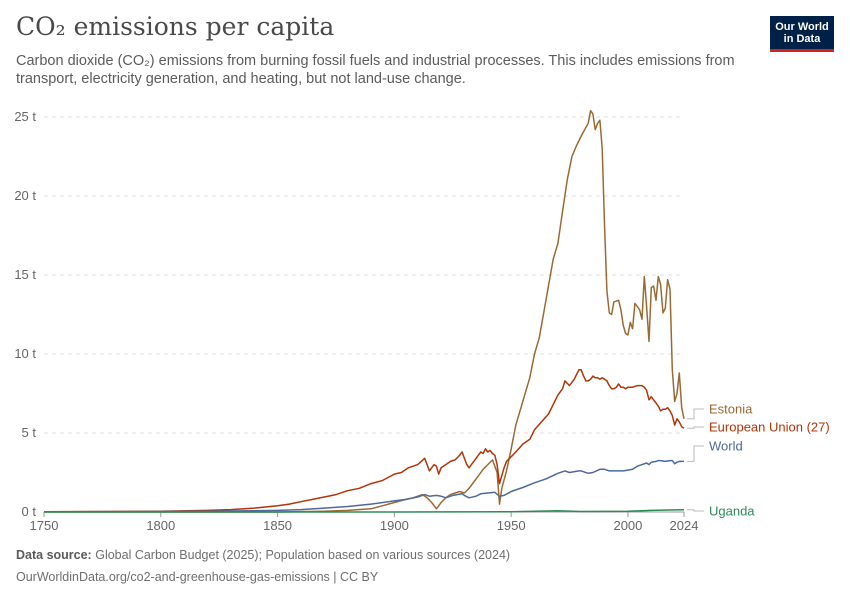  Describe the element at coordinates (394, 525) in the screenshot. I see `x-tick-label: 1900` at that location.